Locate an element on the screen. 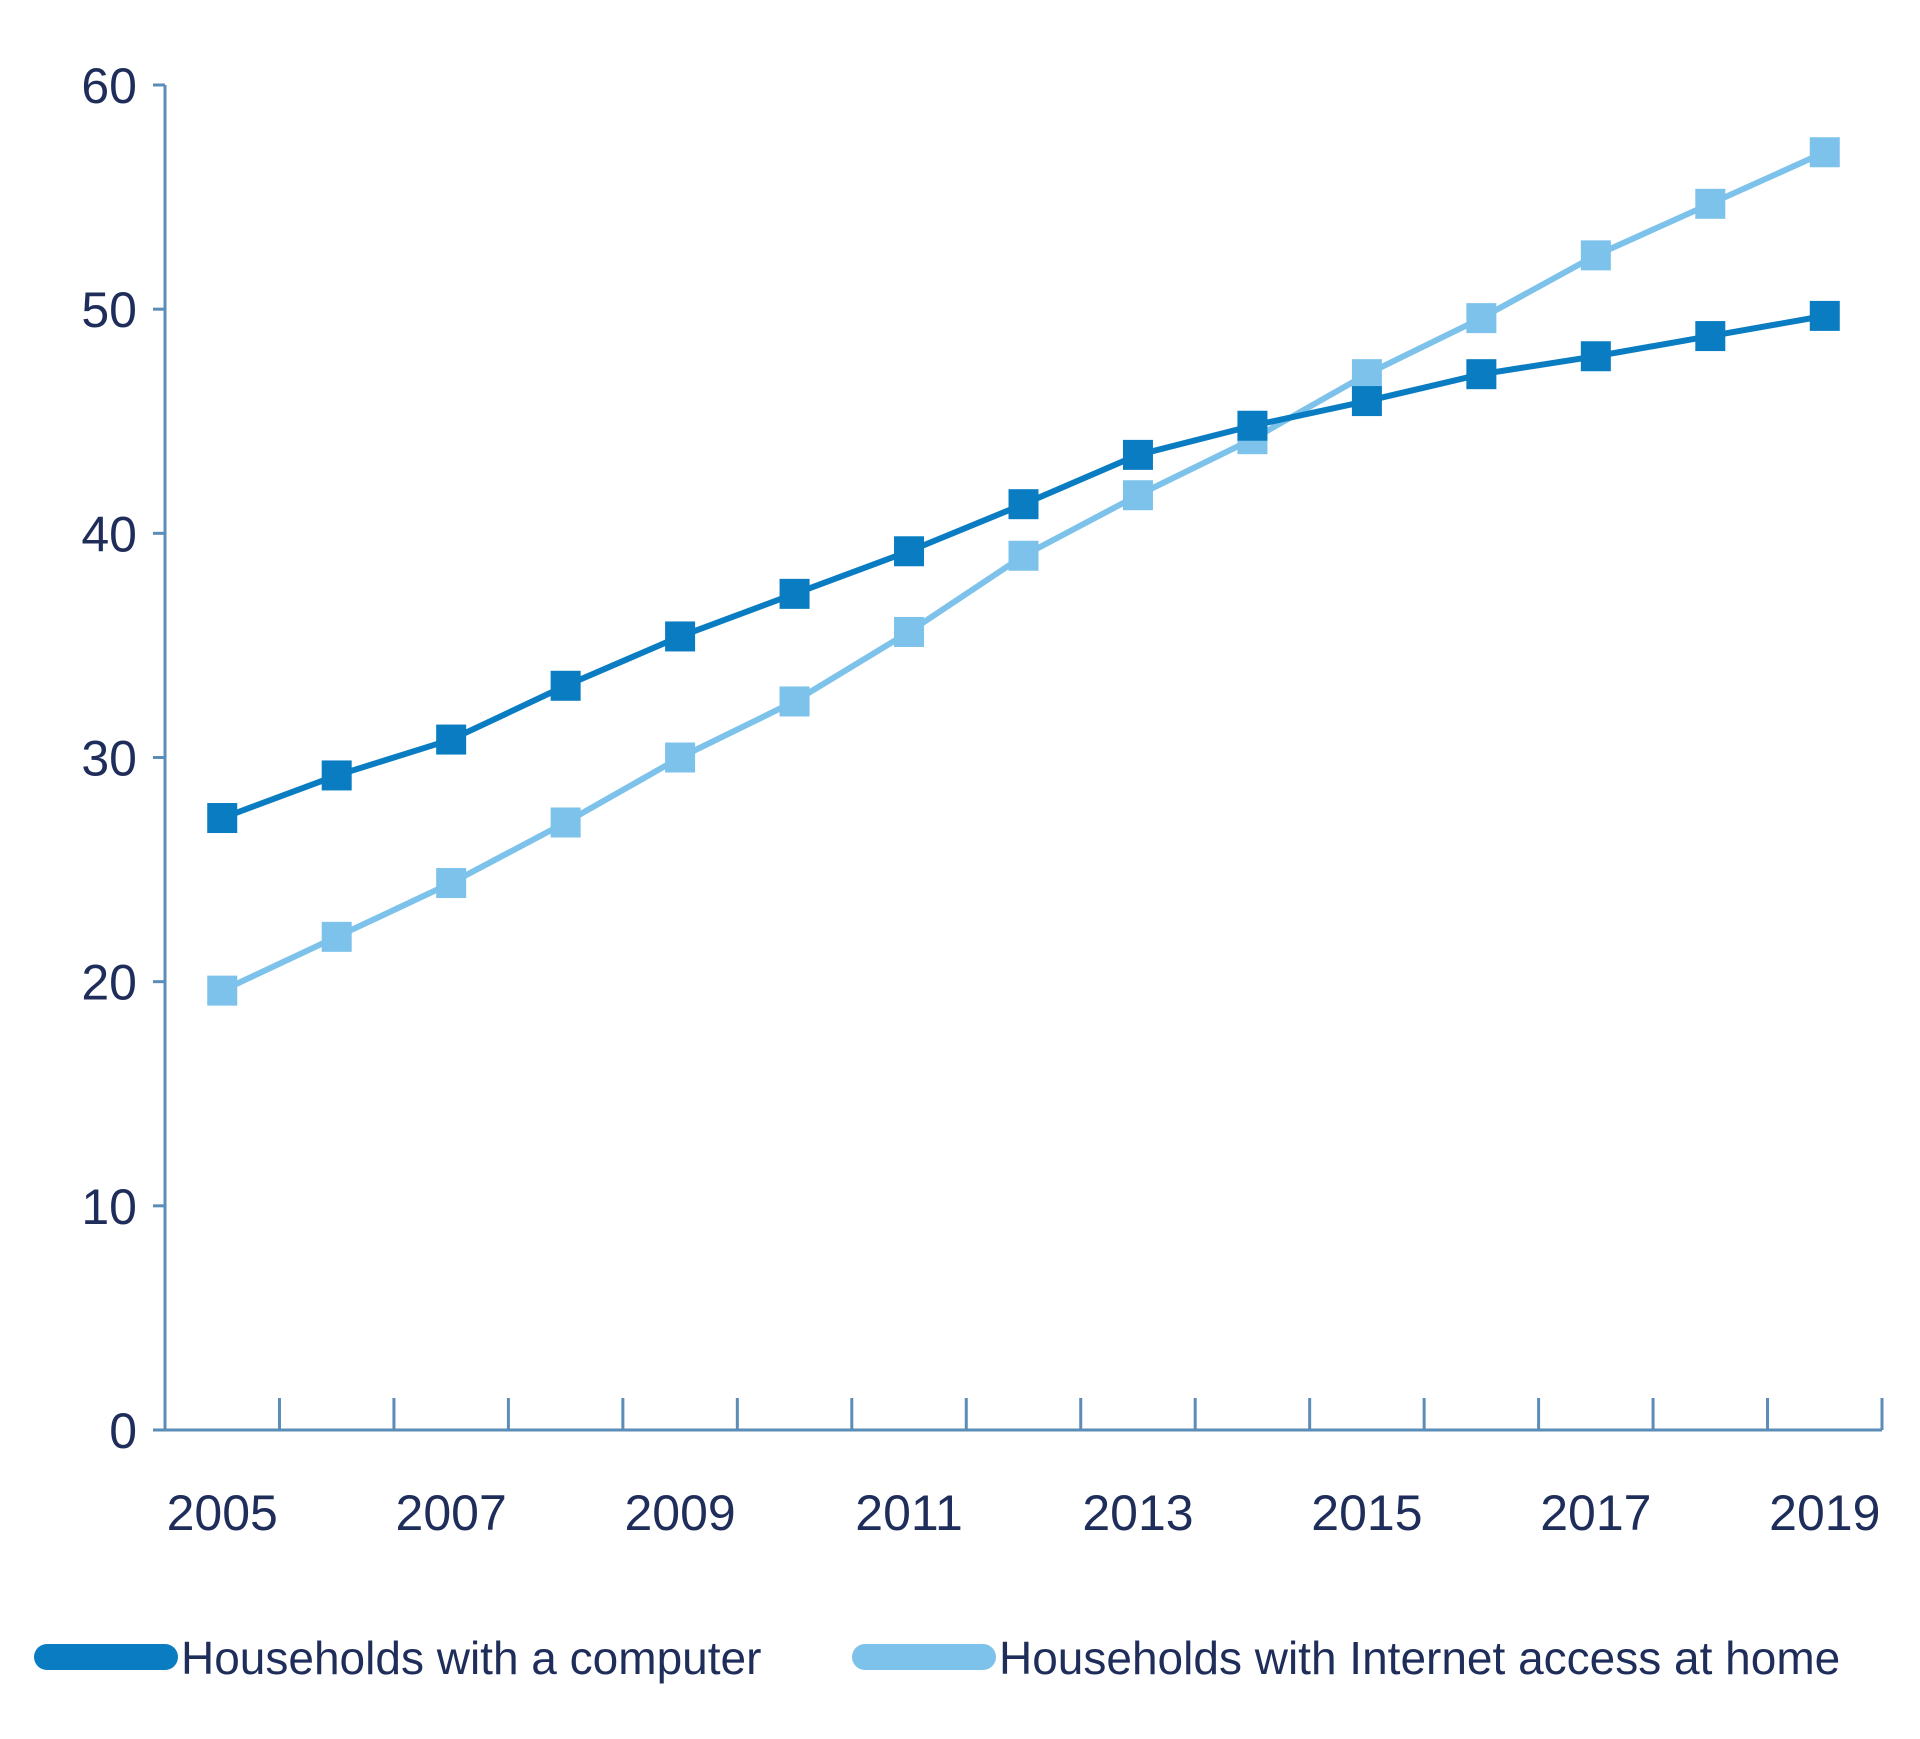 The width and height of the screenshot is (1920, 1739). legend-label: Households with a computer is located at coordinates (471, 1658).